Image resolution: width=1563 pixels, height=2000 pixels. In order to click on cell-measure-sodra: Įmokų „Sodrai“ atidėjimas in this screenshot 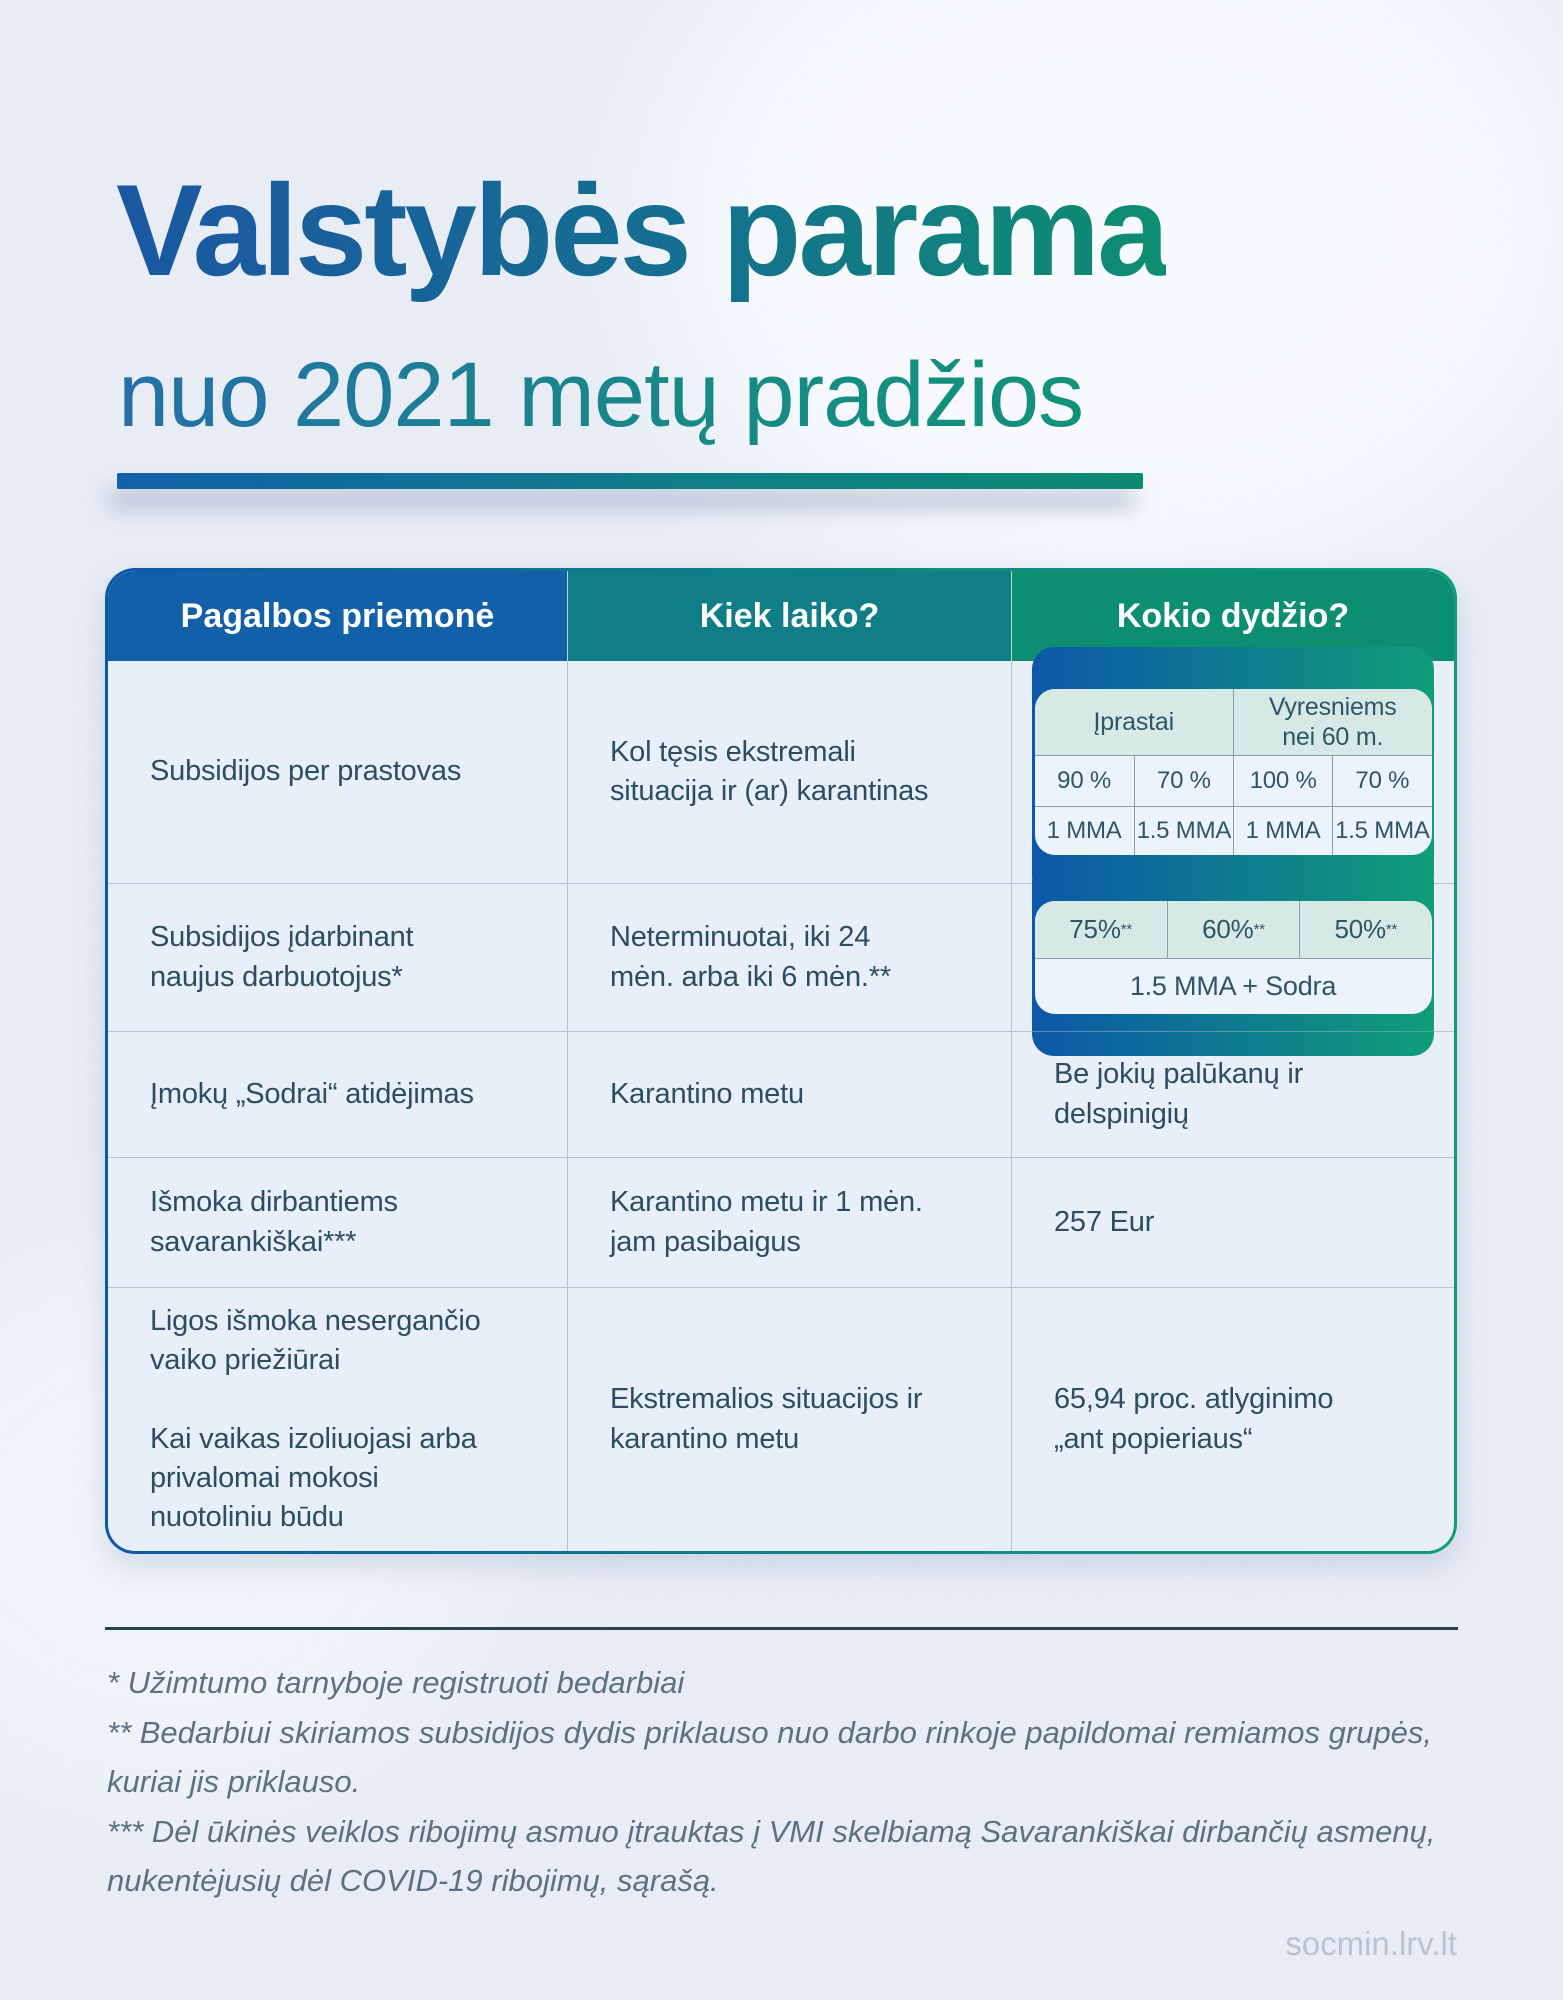, I will do `click(337, 1094)`.